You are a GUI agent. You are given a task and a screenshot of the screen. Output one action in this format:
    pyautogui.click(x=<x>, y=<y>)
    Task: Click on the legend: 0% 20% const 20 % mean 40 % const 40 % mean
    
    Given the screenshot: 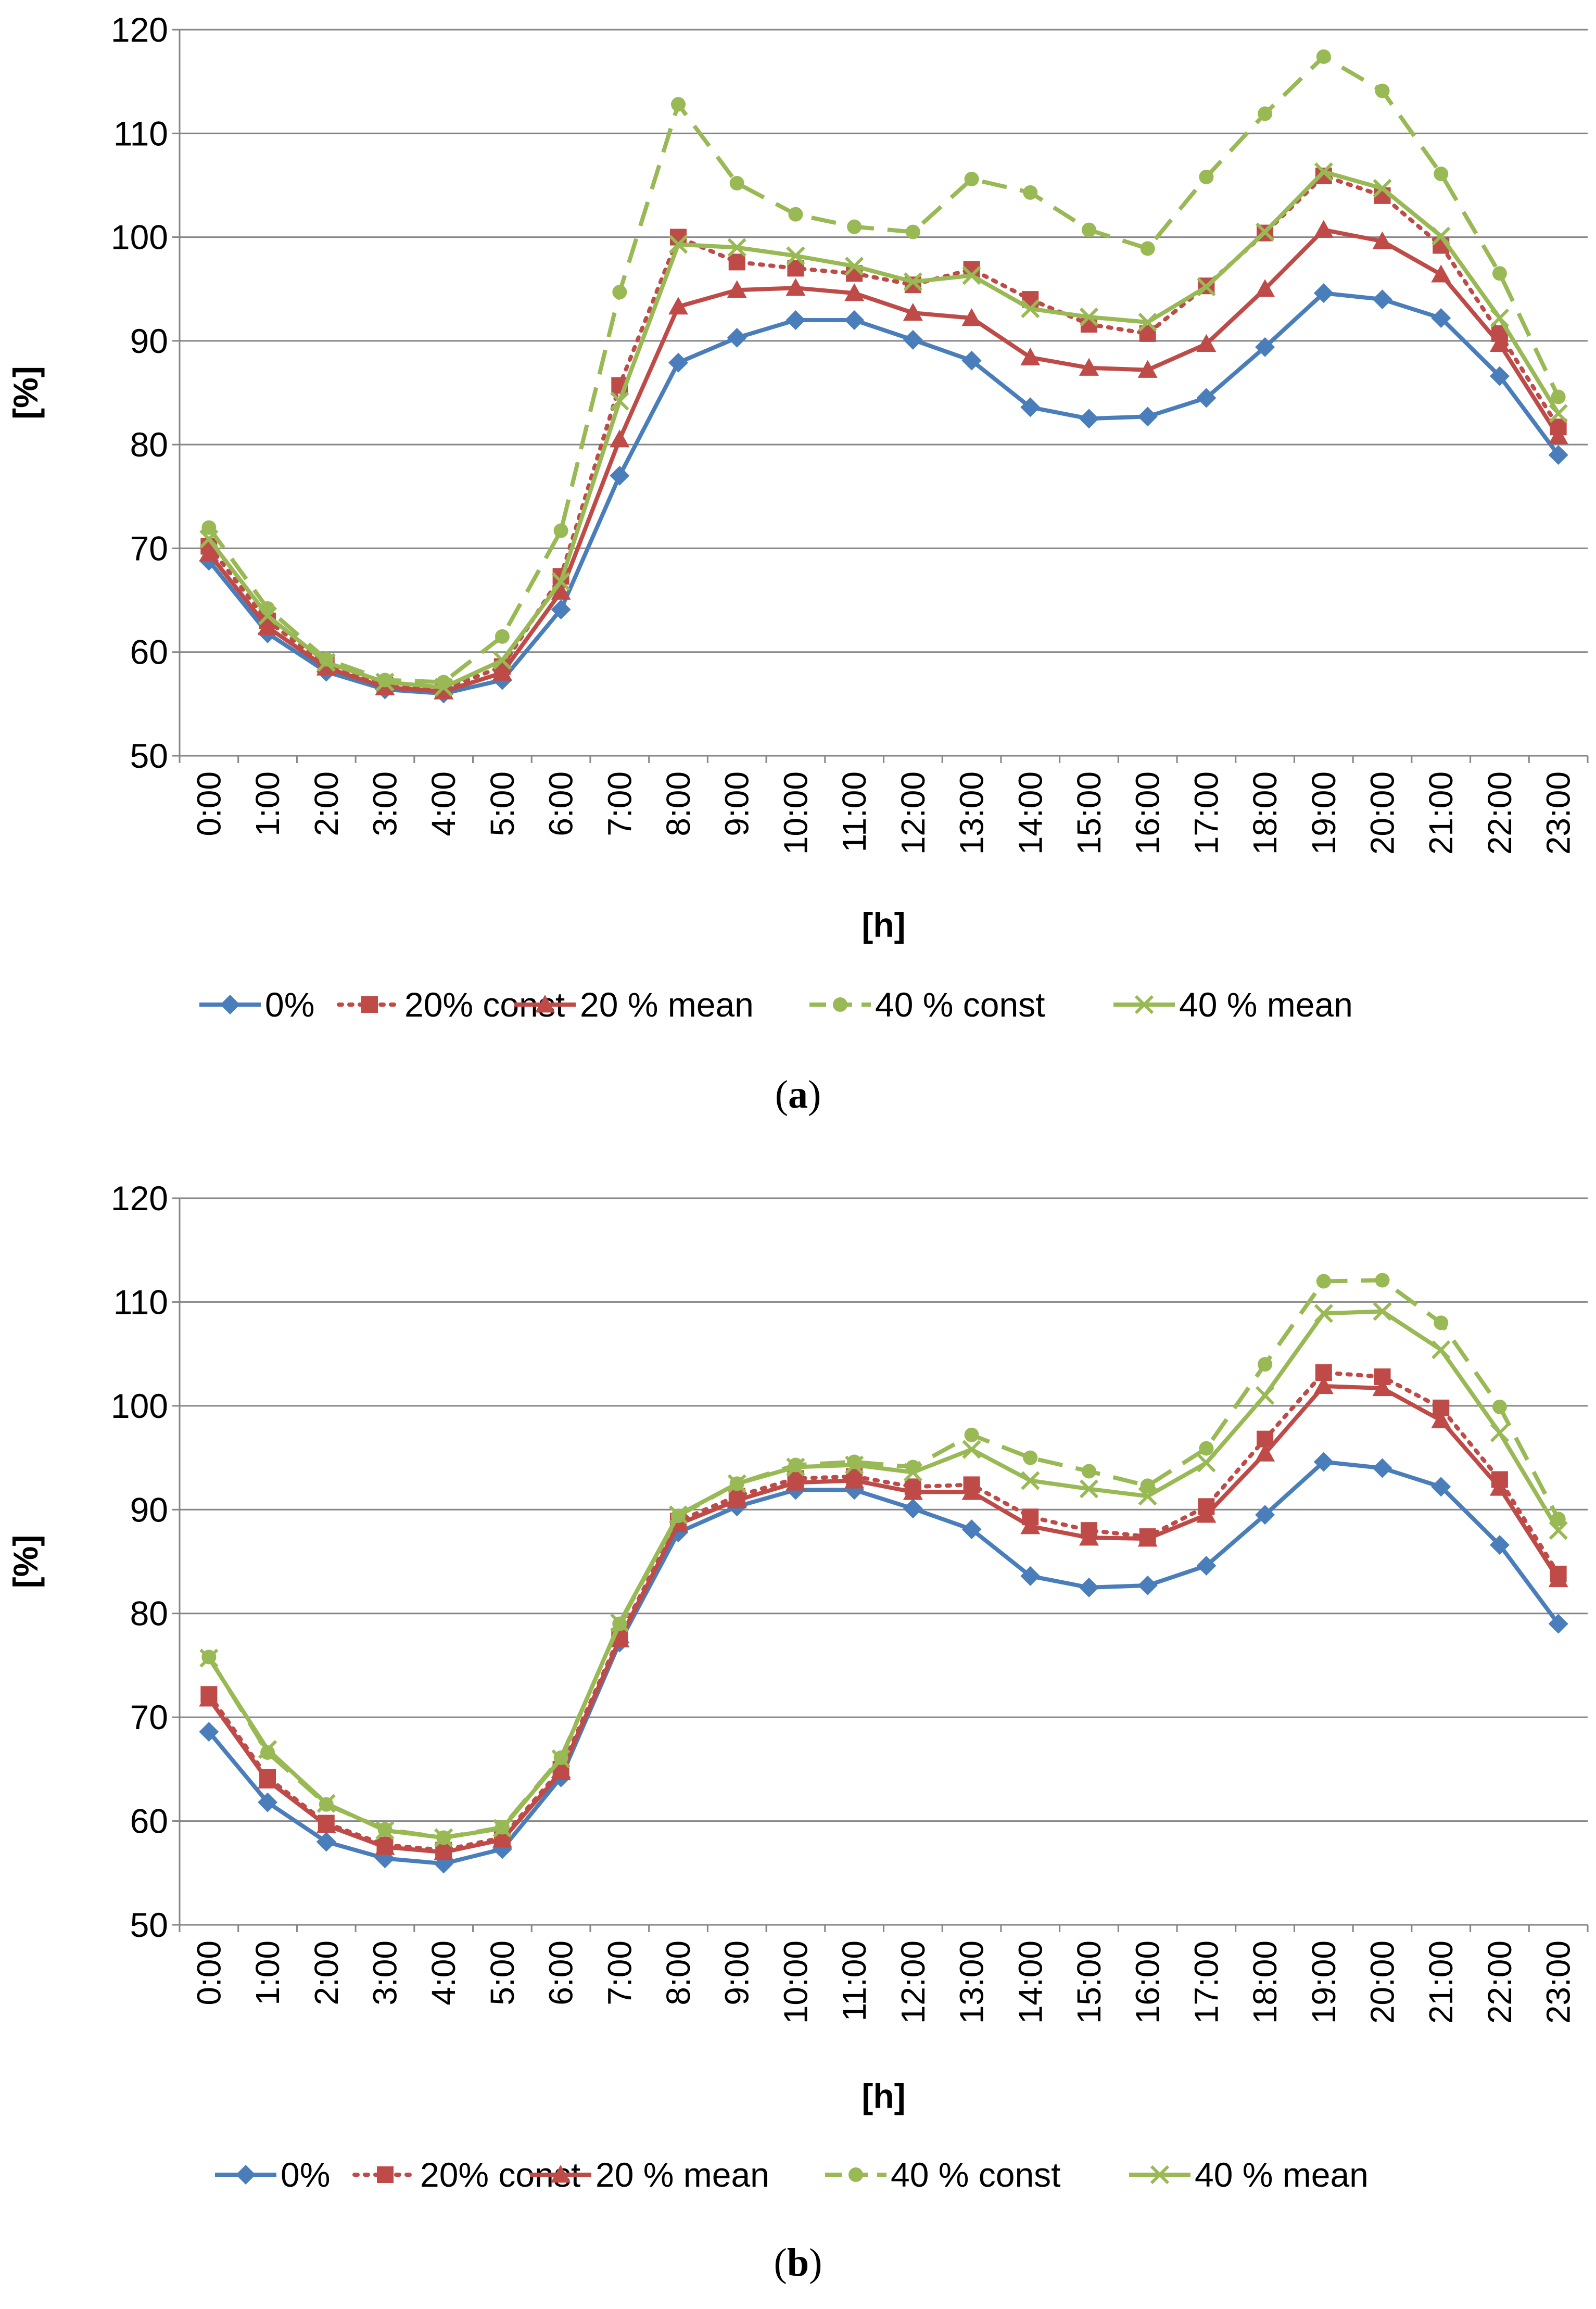 What is the action you would take?
    pyautogui.click(x=776, y=1005)
    